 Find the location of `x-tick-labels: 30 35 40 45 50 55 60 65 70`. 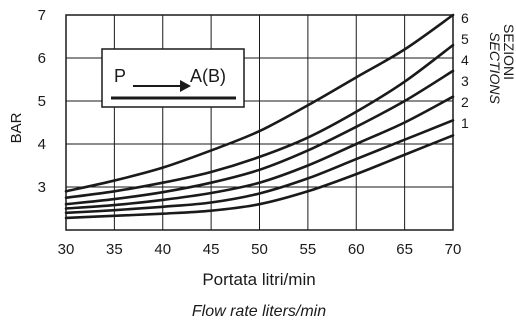

x-tick-labels: 30 35 40 45 50 55 60 65 70 is located at coordinates (260, 249).